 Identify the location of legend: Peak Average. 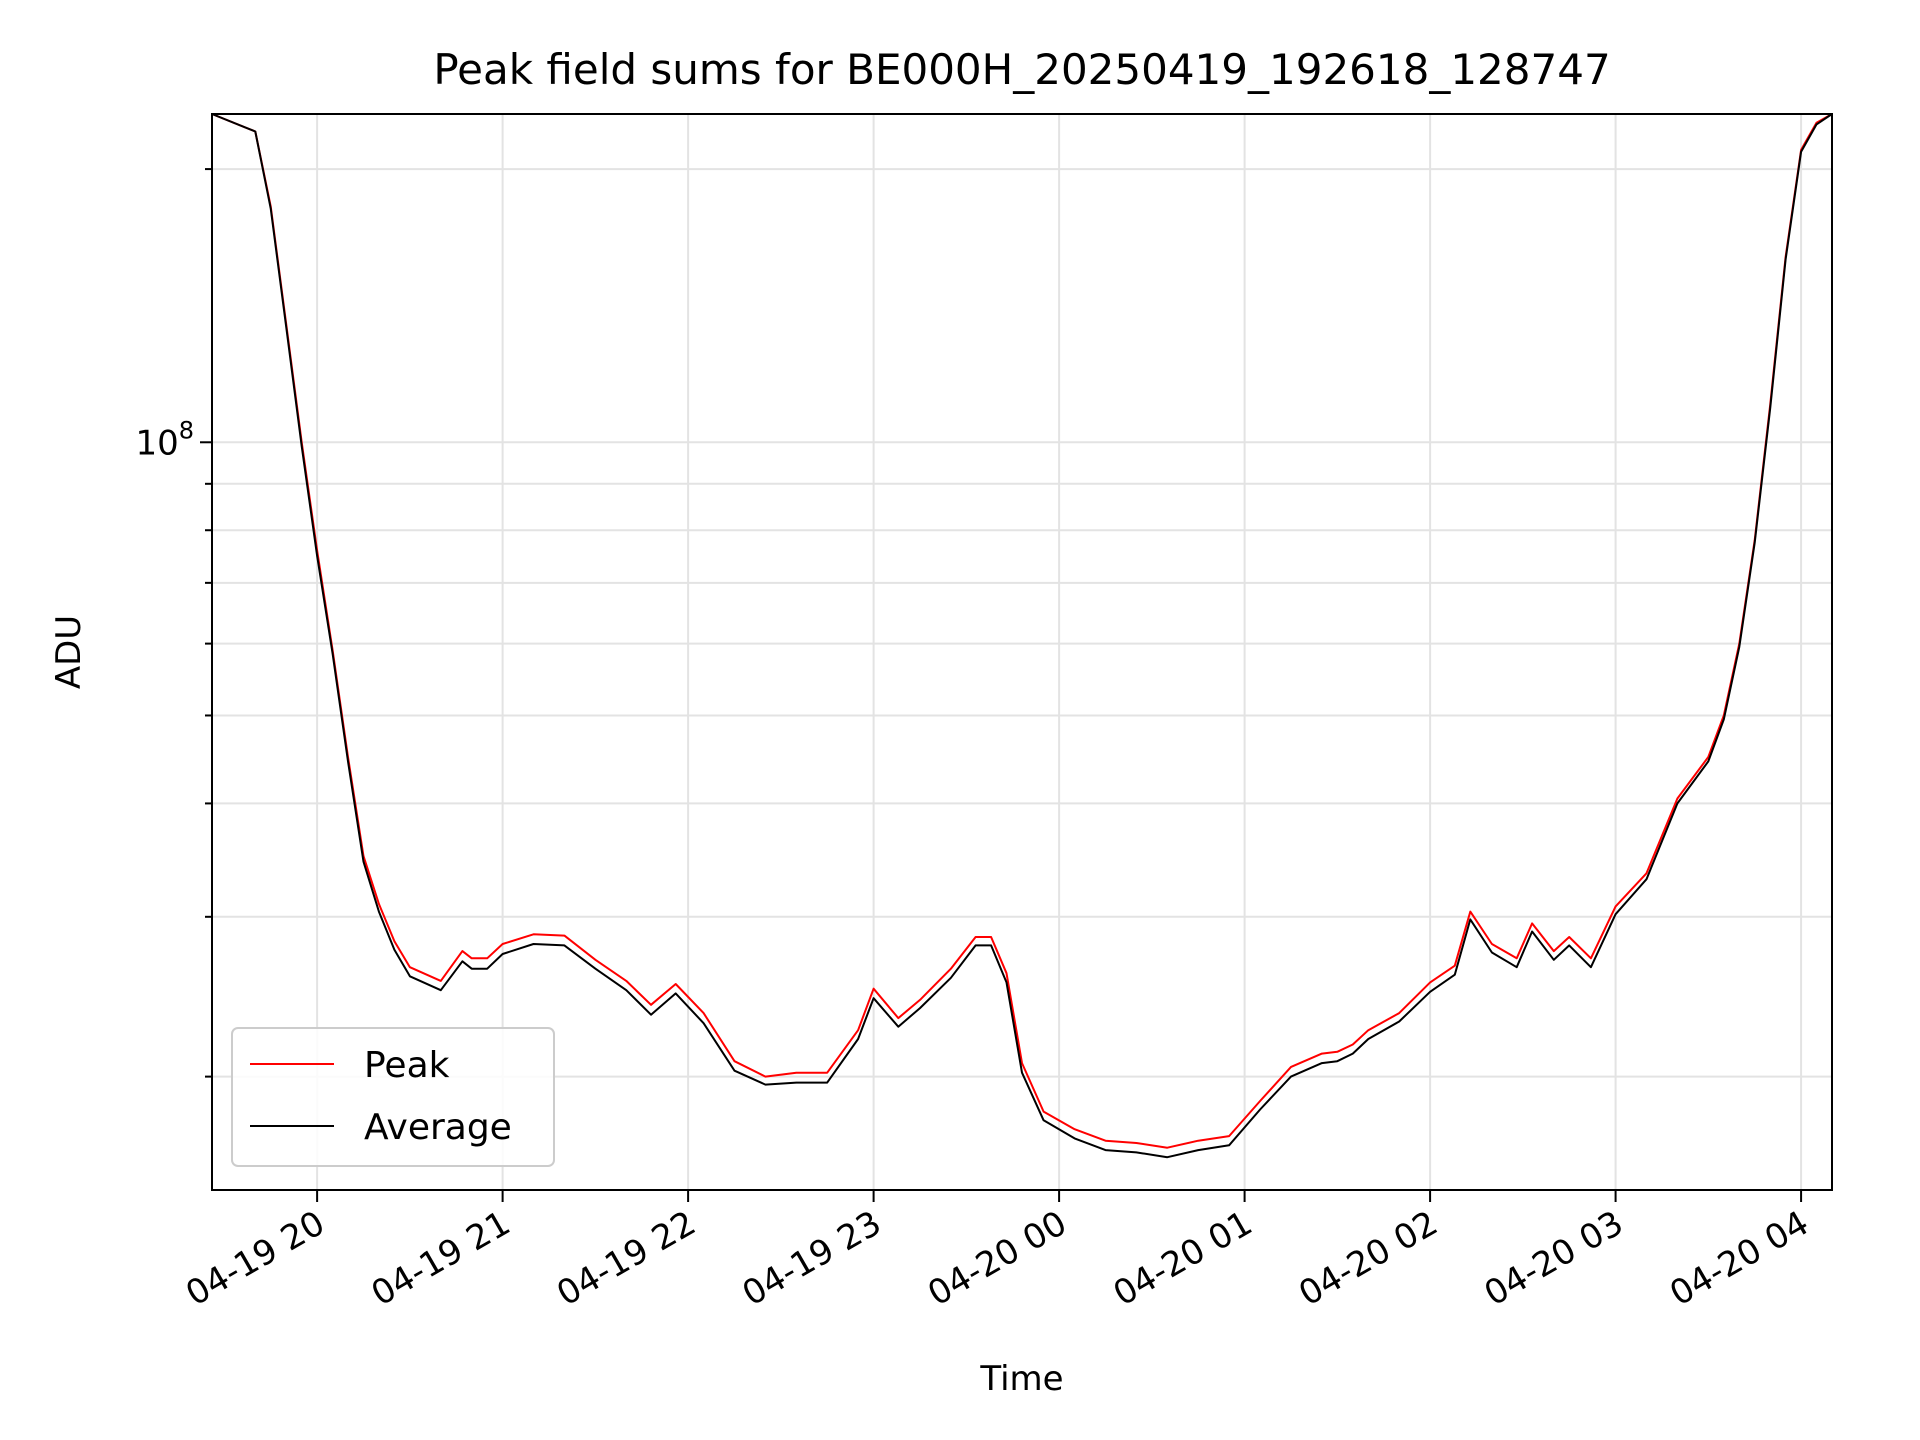
(393, 1097).